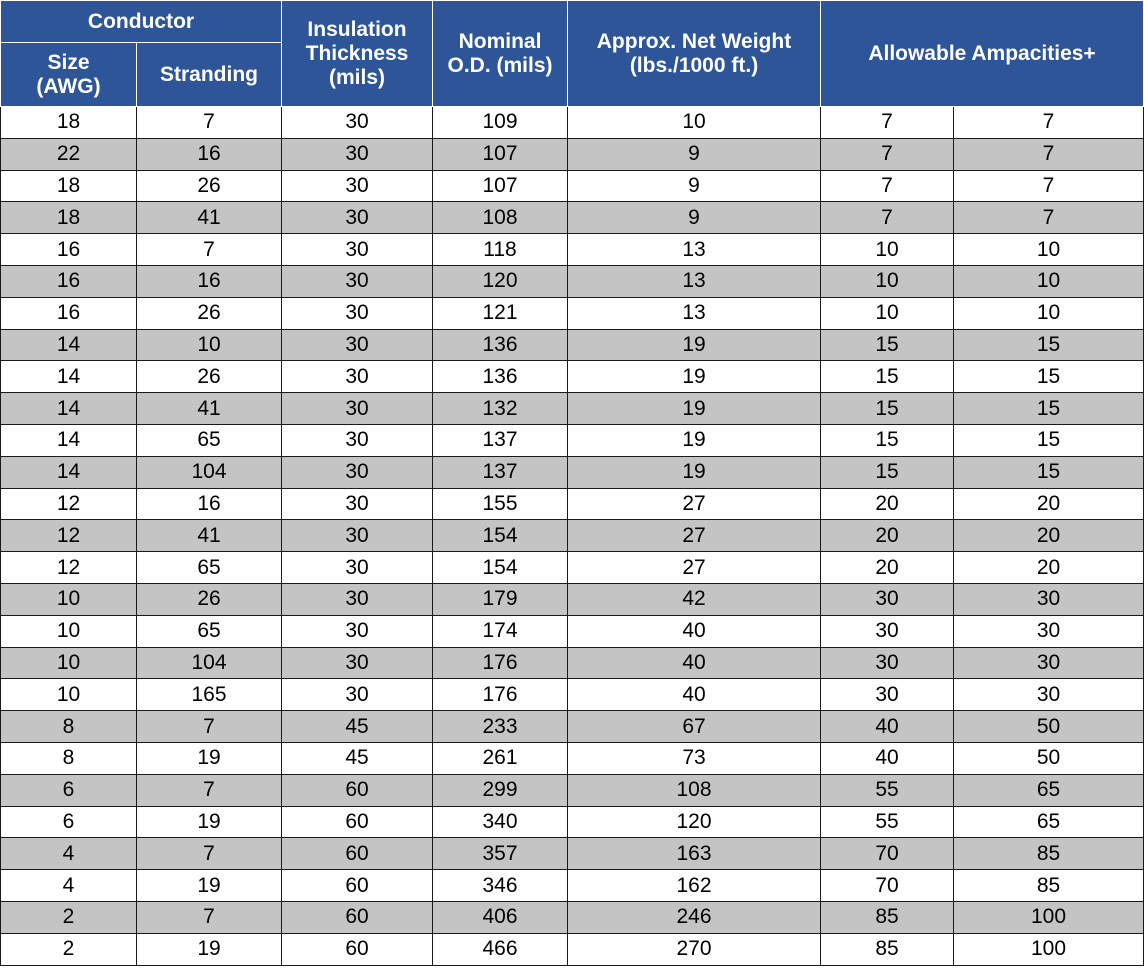 The height and width of the screenshot is (969, 1144). What do you see at coordinates (500, 726) in the screenshot?
I see `od-cell: 233` at bounding box center [500, 726].